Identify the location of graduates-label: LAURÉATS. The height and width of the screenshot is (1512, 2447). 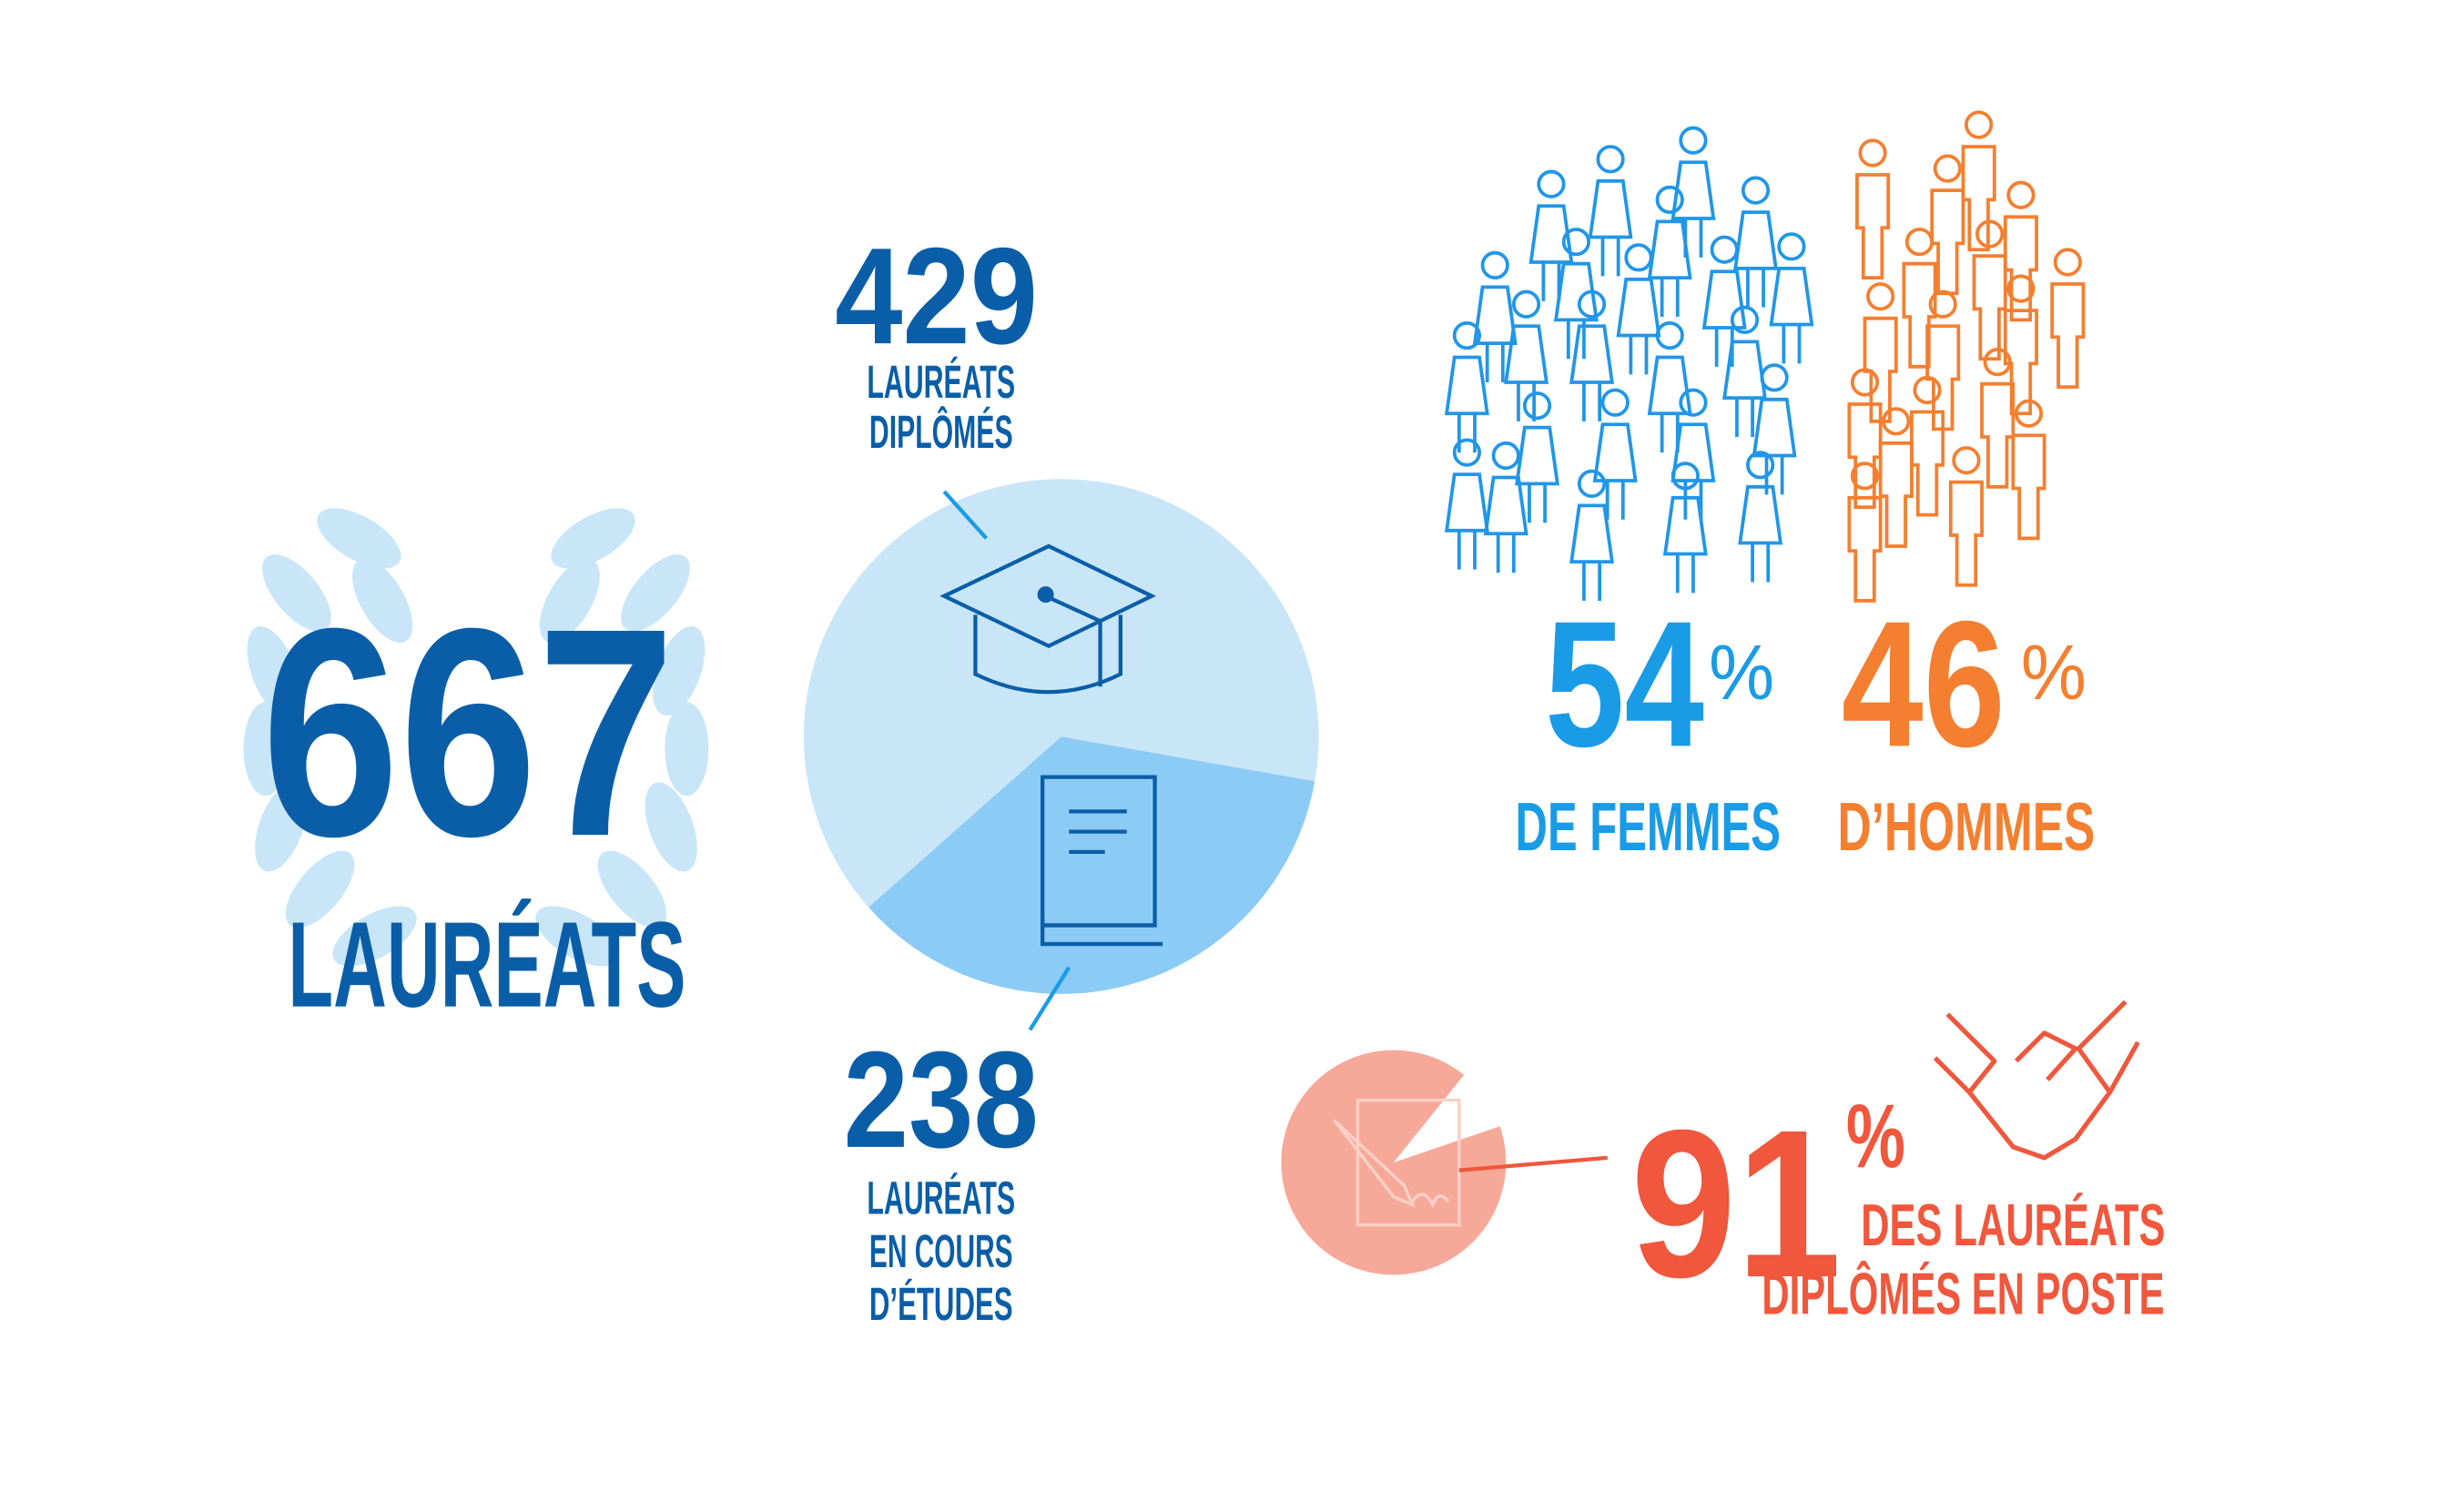
(941, 381).